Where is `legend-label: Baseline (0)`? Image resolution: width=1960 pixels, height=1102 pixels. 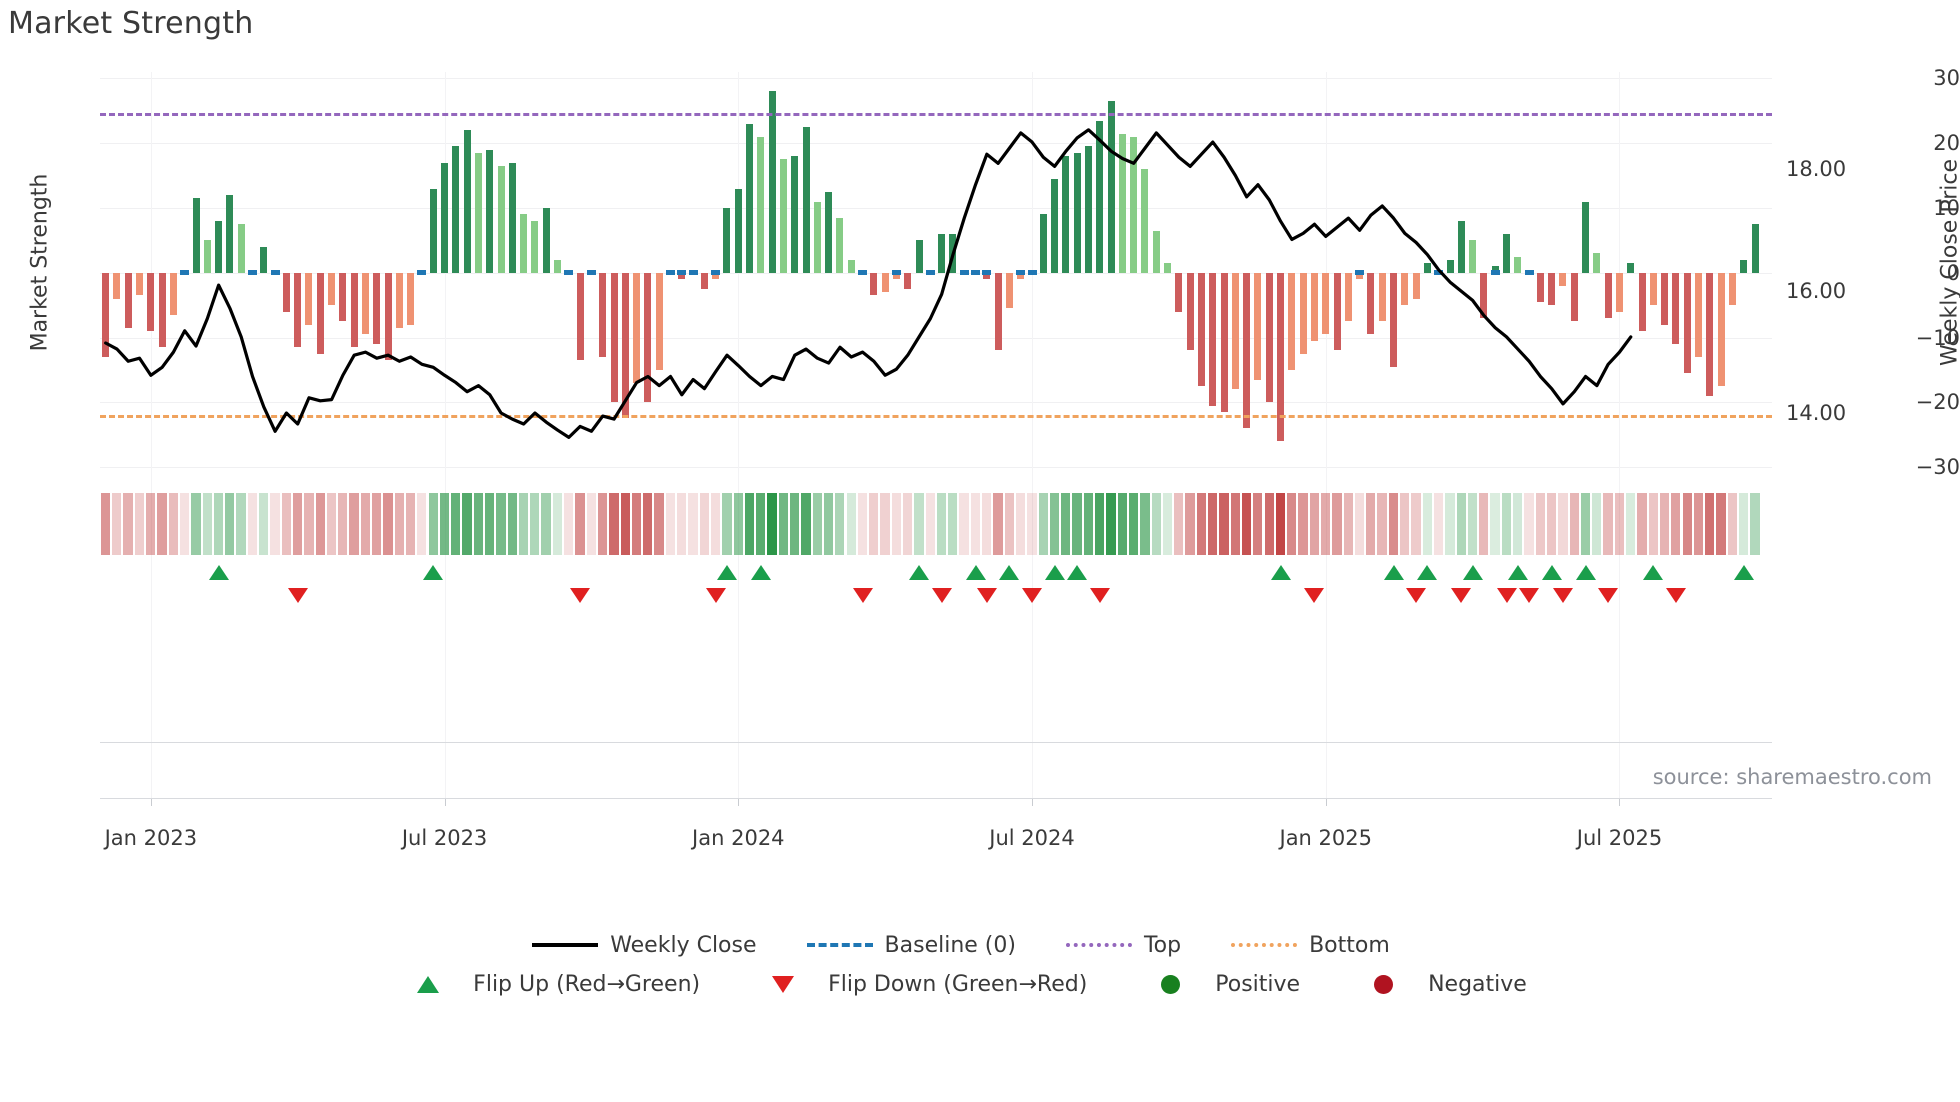
legend-label: Baseline (0) is located at coordinates (950, 945).